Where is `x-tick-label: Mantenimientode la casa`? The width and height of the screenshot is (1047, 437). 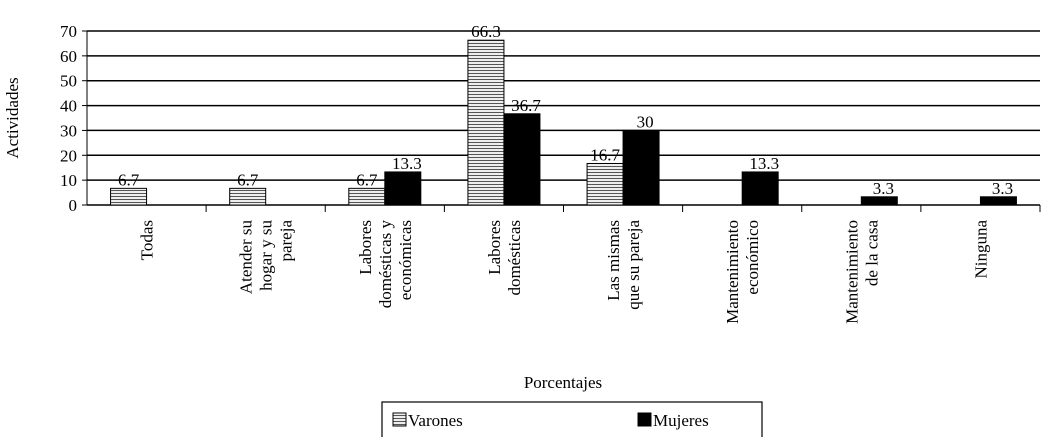 x-tick-label: Mantenimientode la casa is located at coordinates (861, 272).